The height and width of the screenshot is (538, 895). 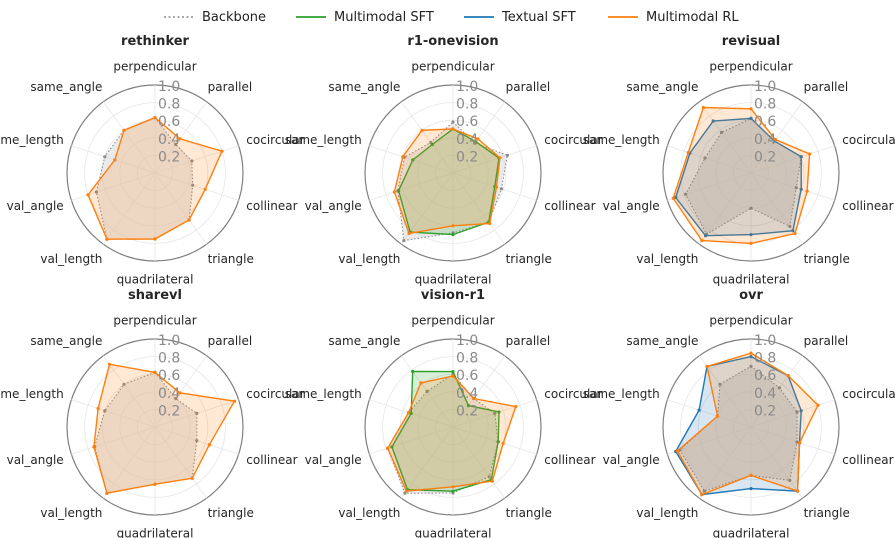 What do you see at coordinates (427, 391) in the screenshot?
I see `data-point-backbone-same_angle` at bounding box center [427, 391].